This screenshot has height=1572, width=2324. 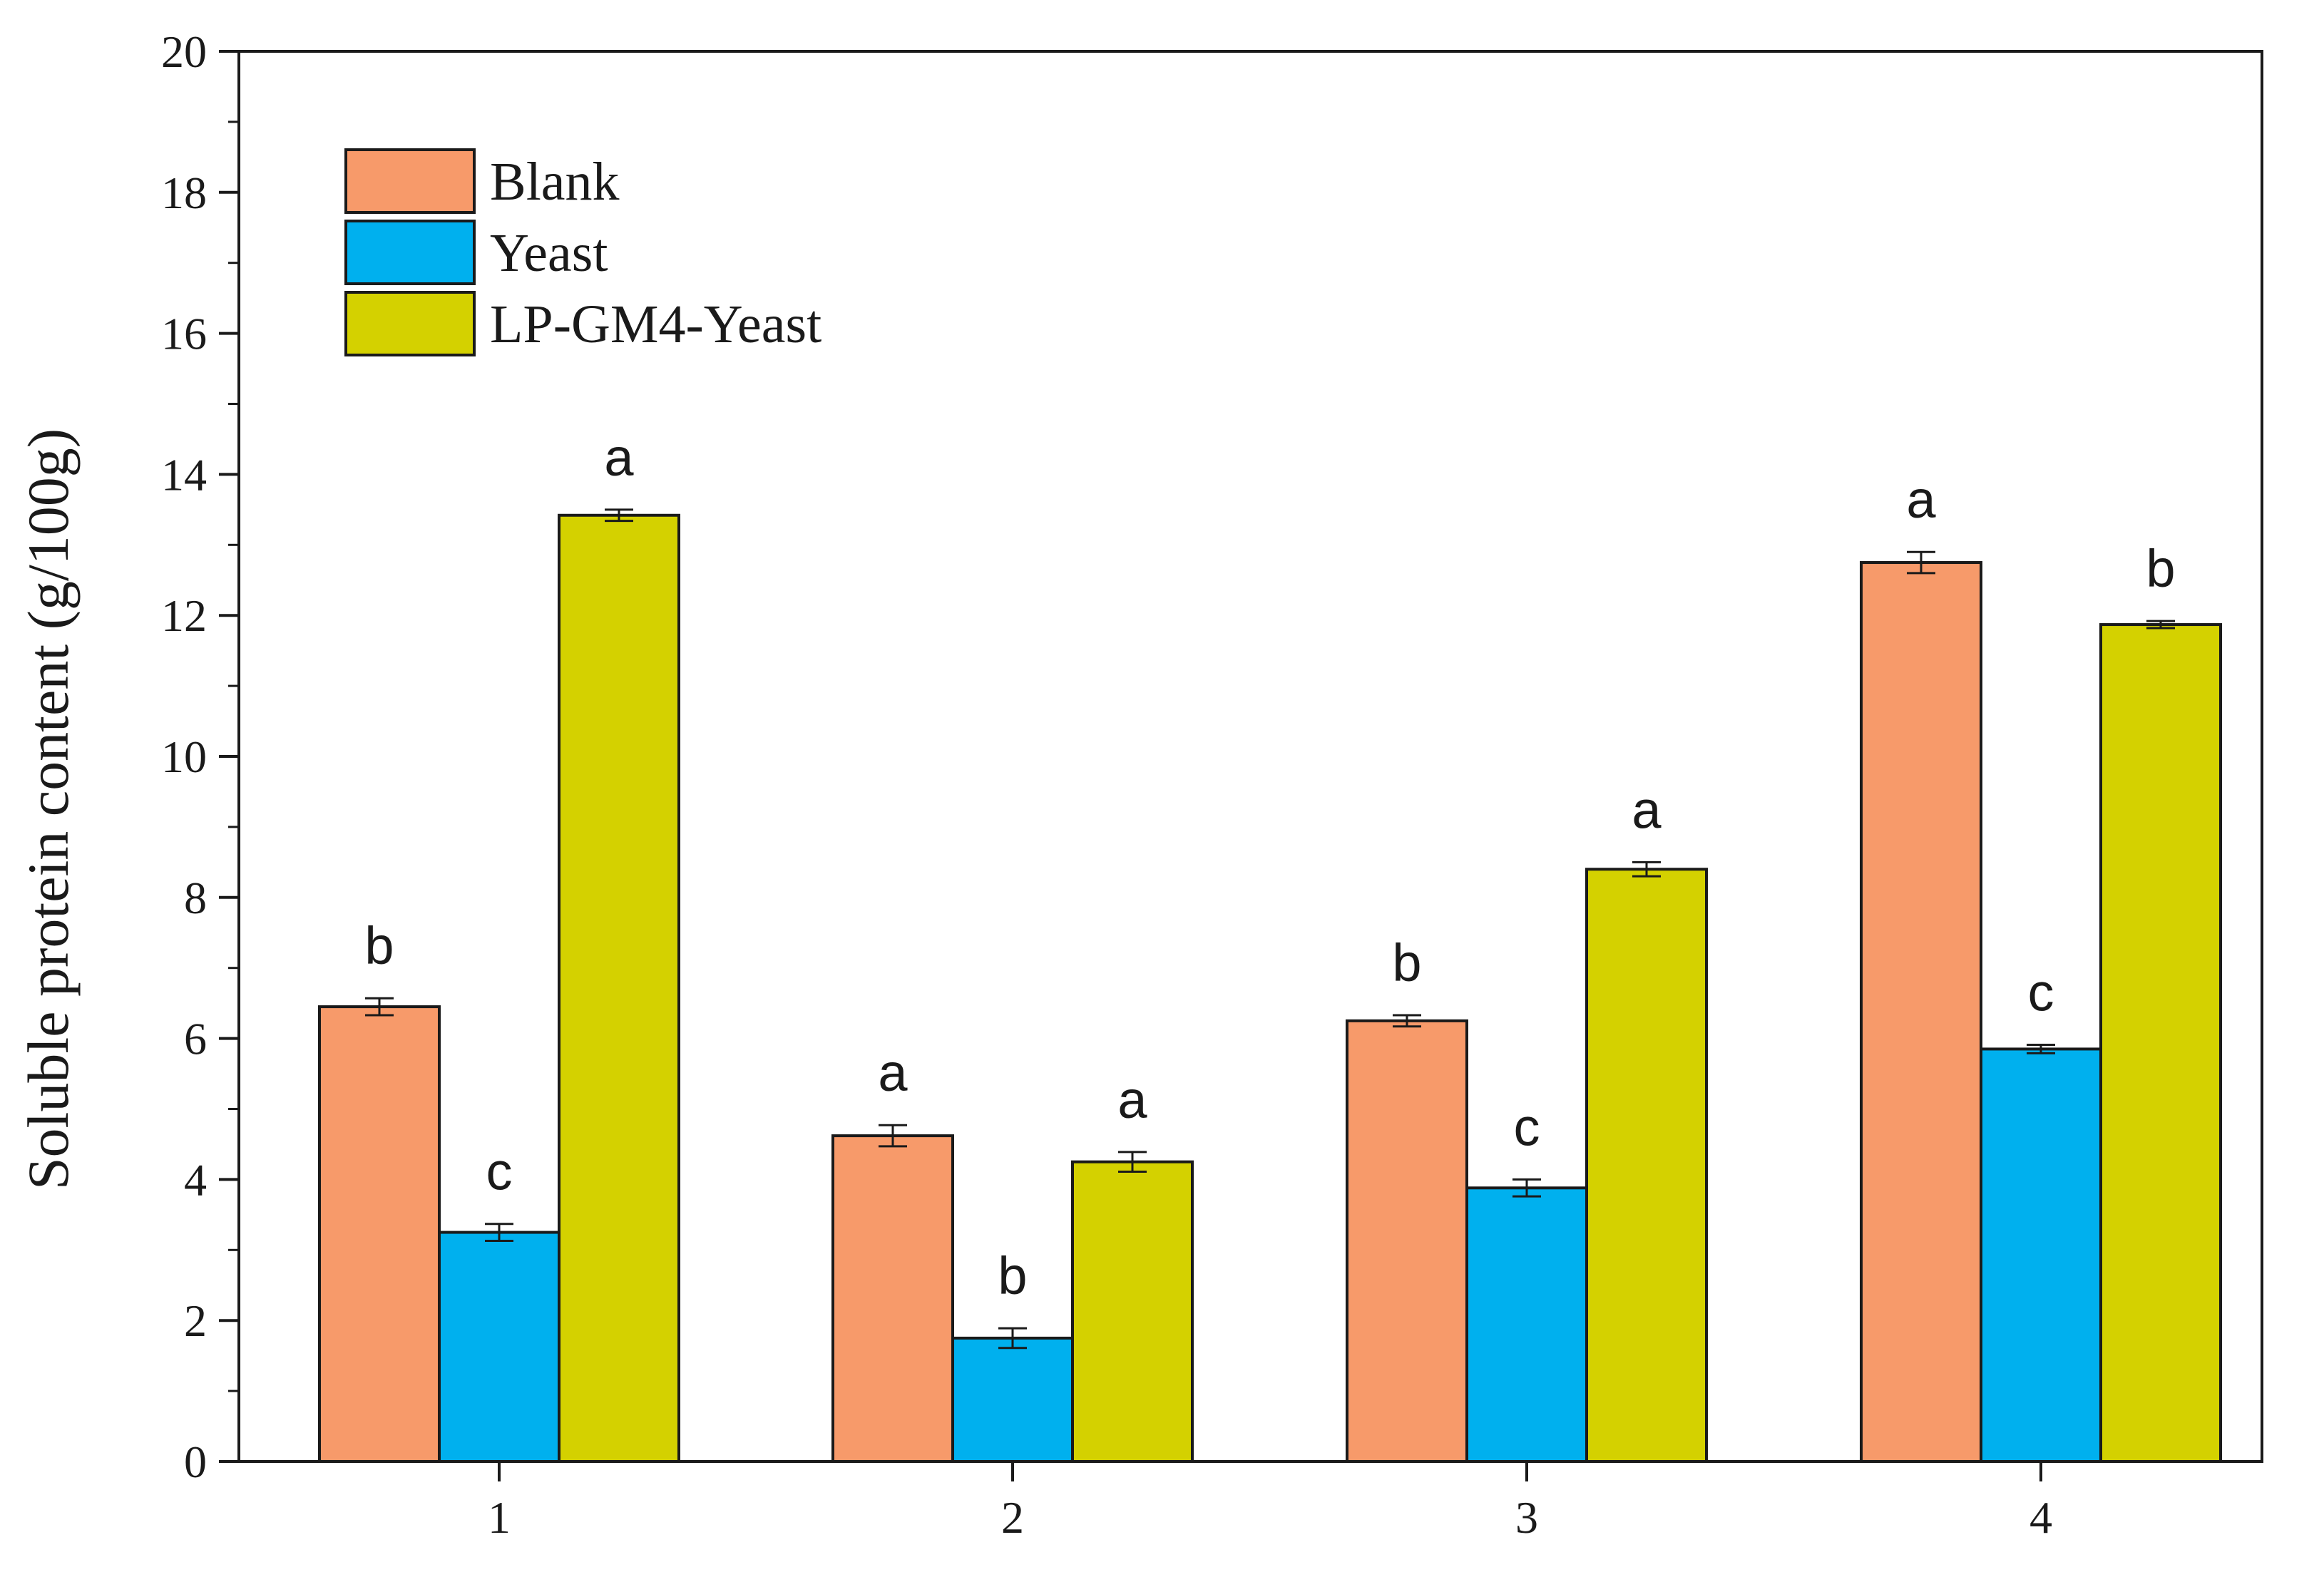 I want to click on y-tick-label: 16, so click(x=184, y=334).